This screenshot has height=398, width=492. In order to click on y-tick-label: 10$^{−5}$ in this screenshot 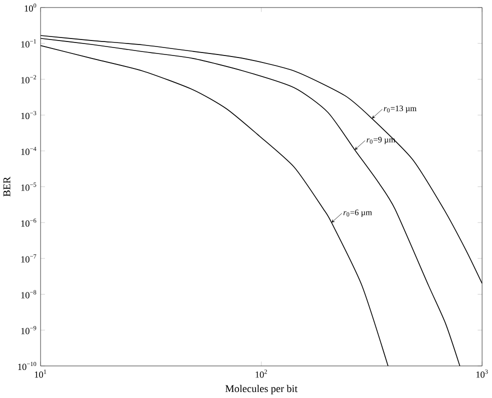, I will do `click(28, 186)`.